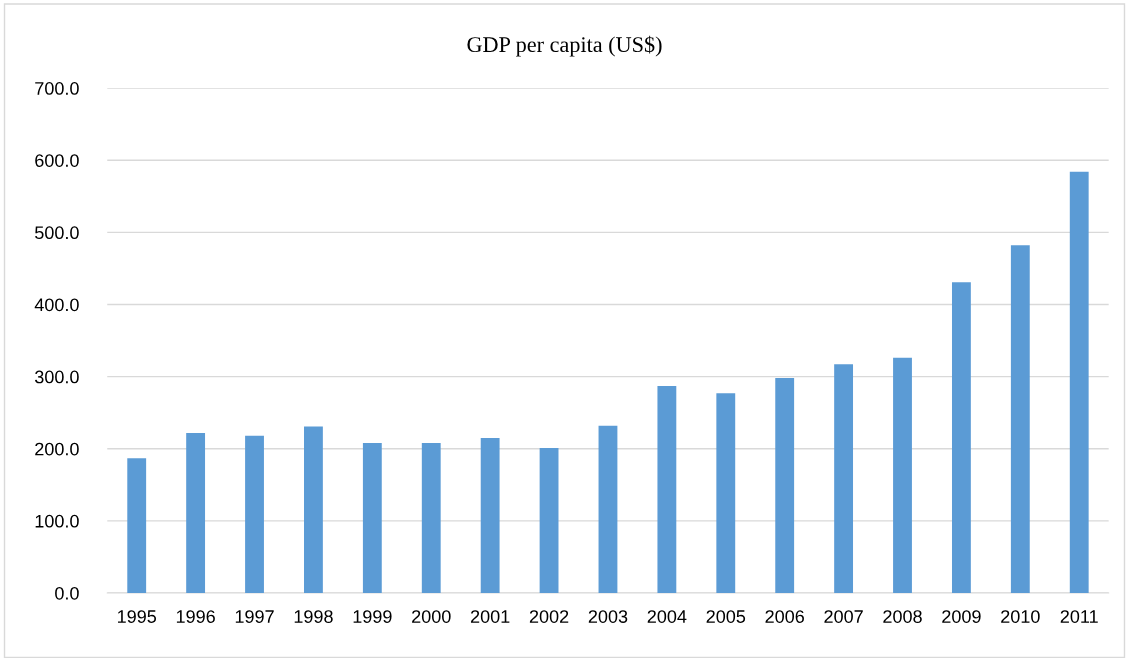 The image size is (1129, 660). What do you see at coordinates (1020, 616) in the screenshot?
I see `x-tick-label: 2010` at bounding box center [1020, 616].